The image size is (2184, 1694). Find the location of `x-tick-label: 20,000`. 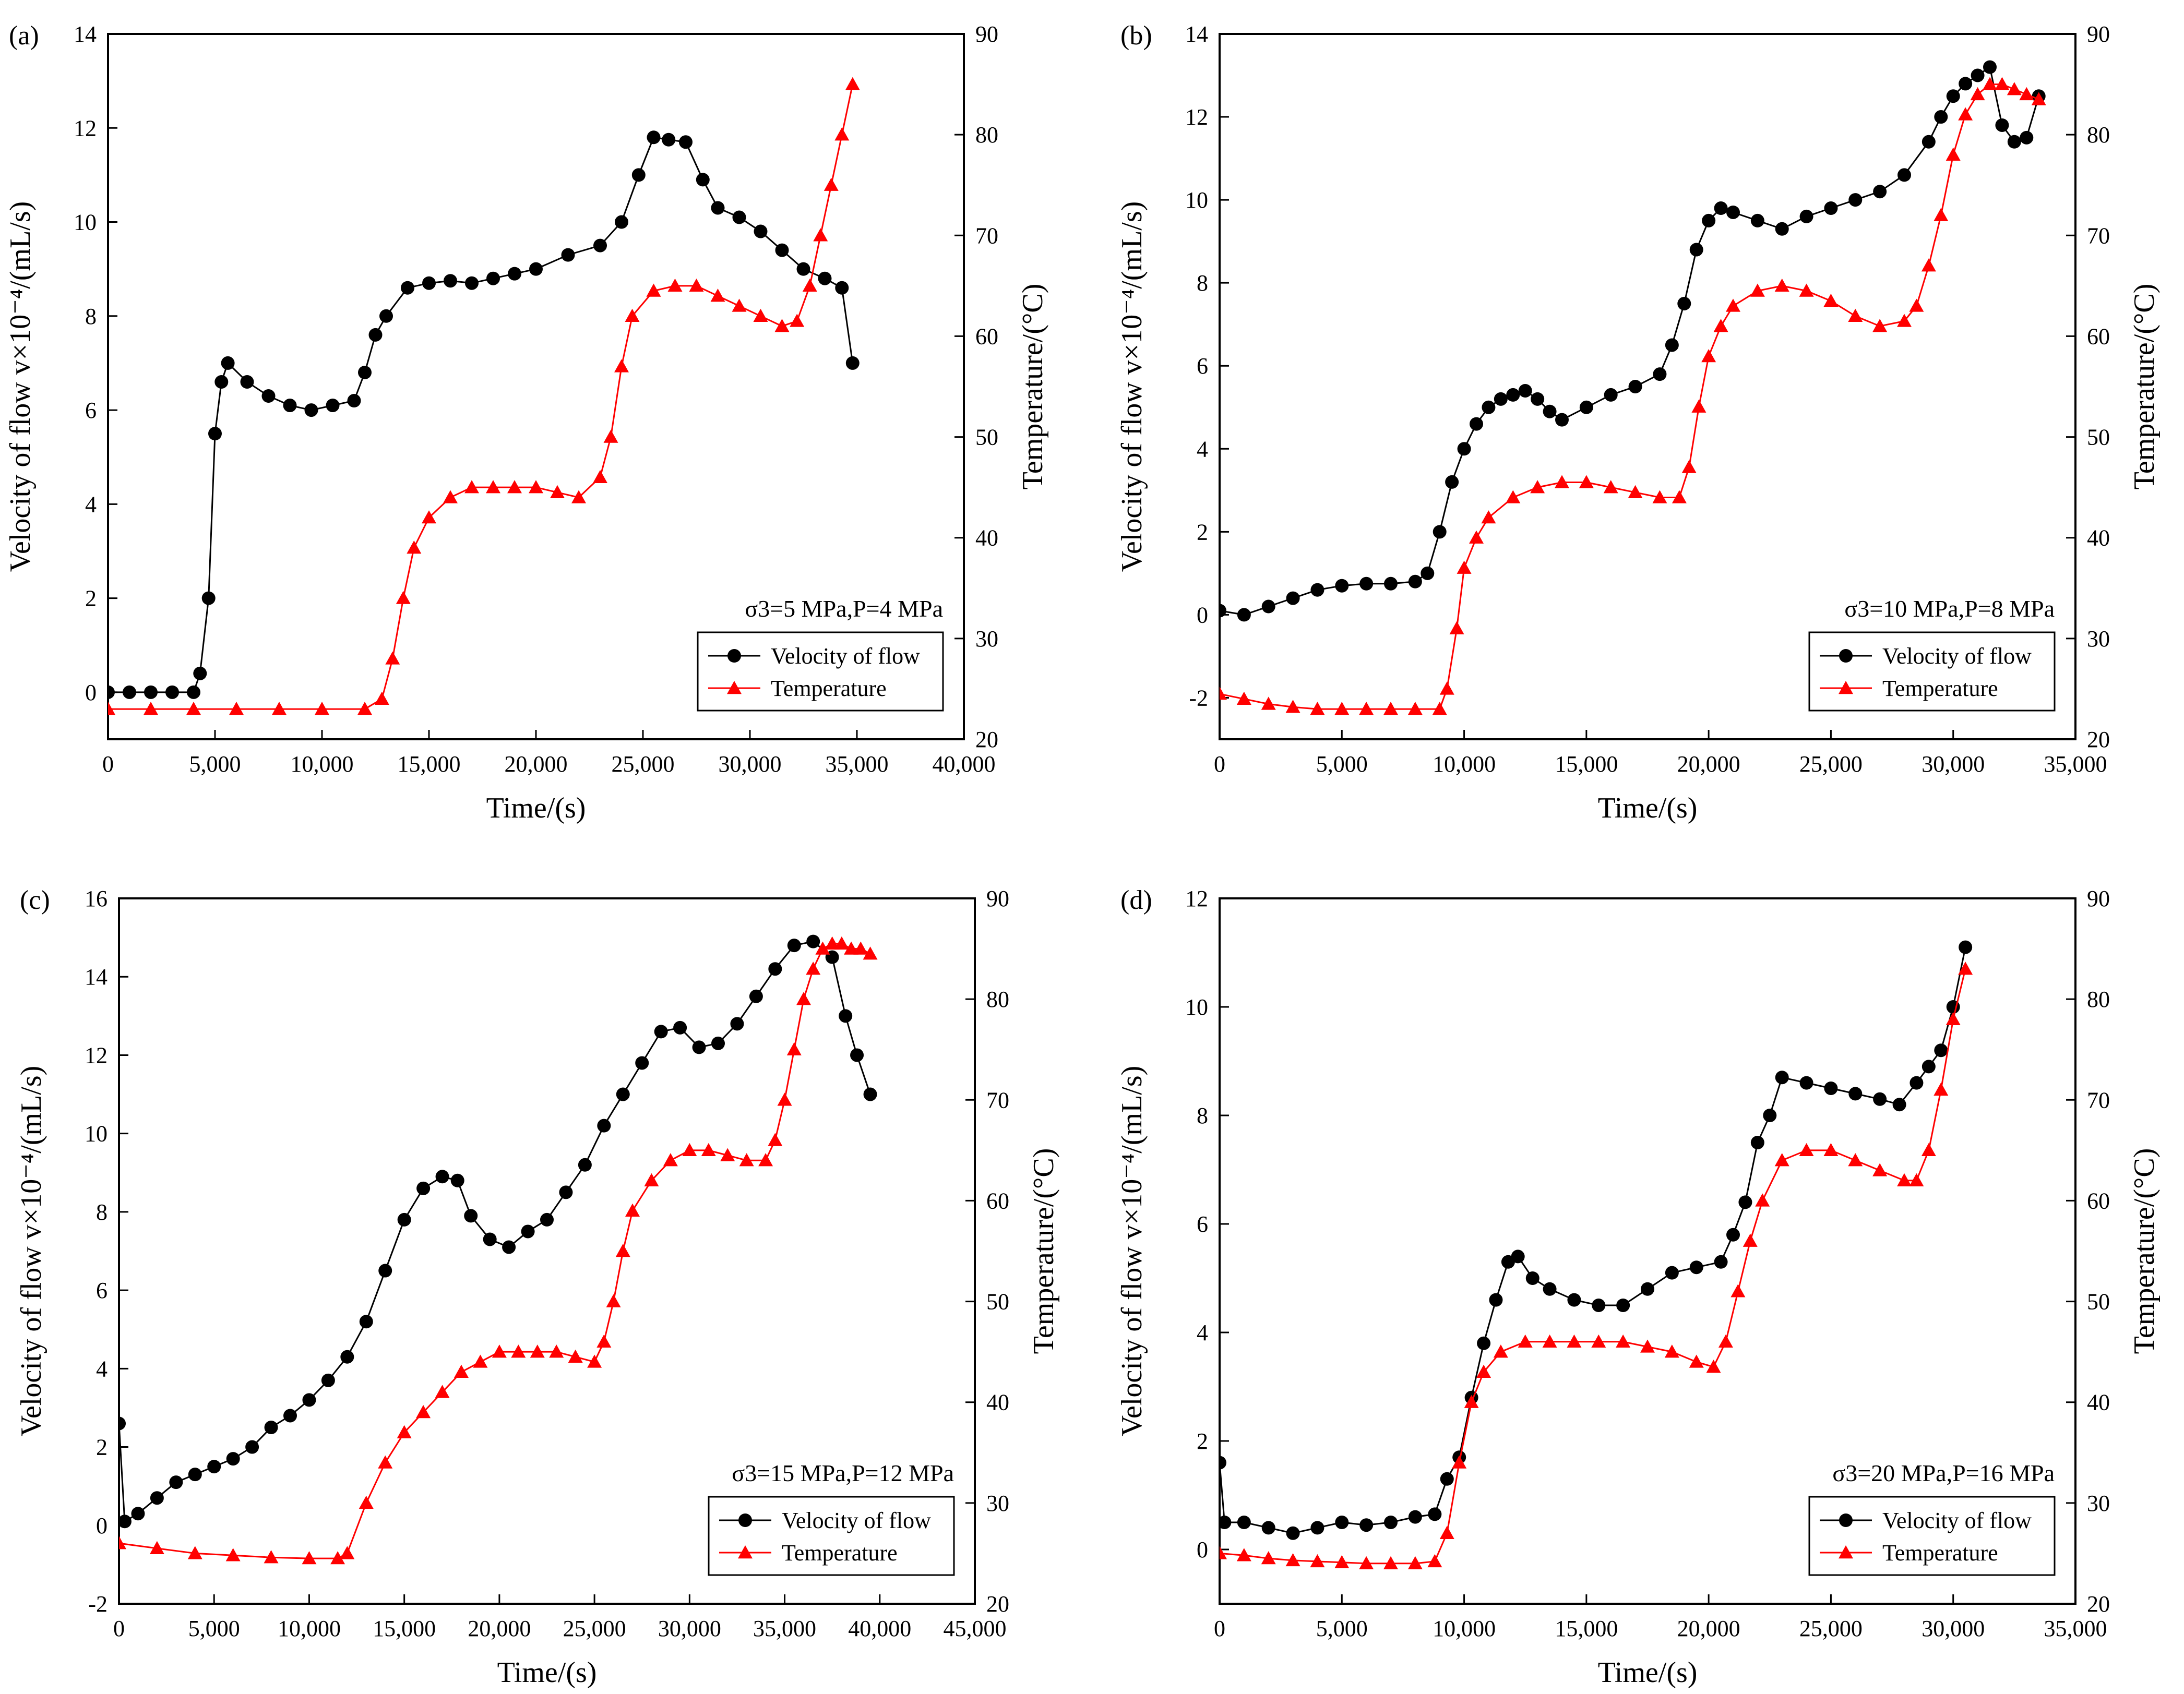

x-tick-label: 20,000 is located at coordinates (536, 764).